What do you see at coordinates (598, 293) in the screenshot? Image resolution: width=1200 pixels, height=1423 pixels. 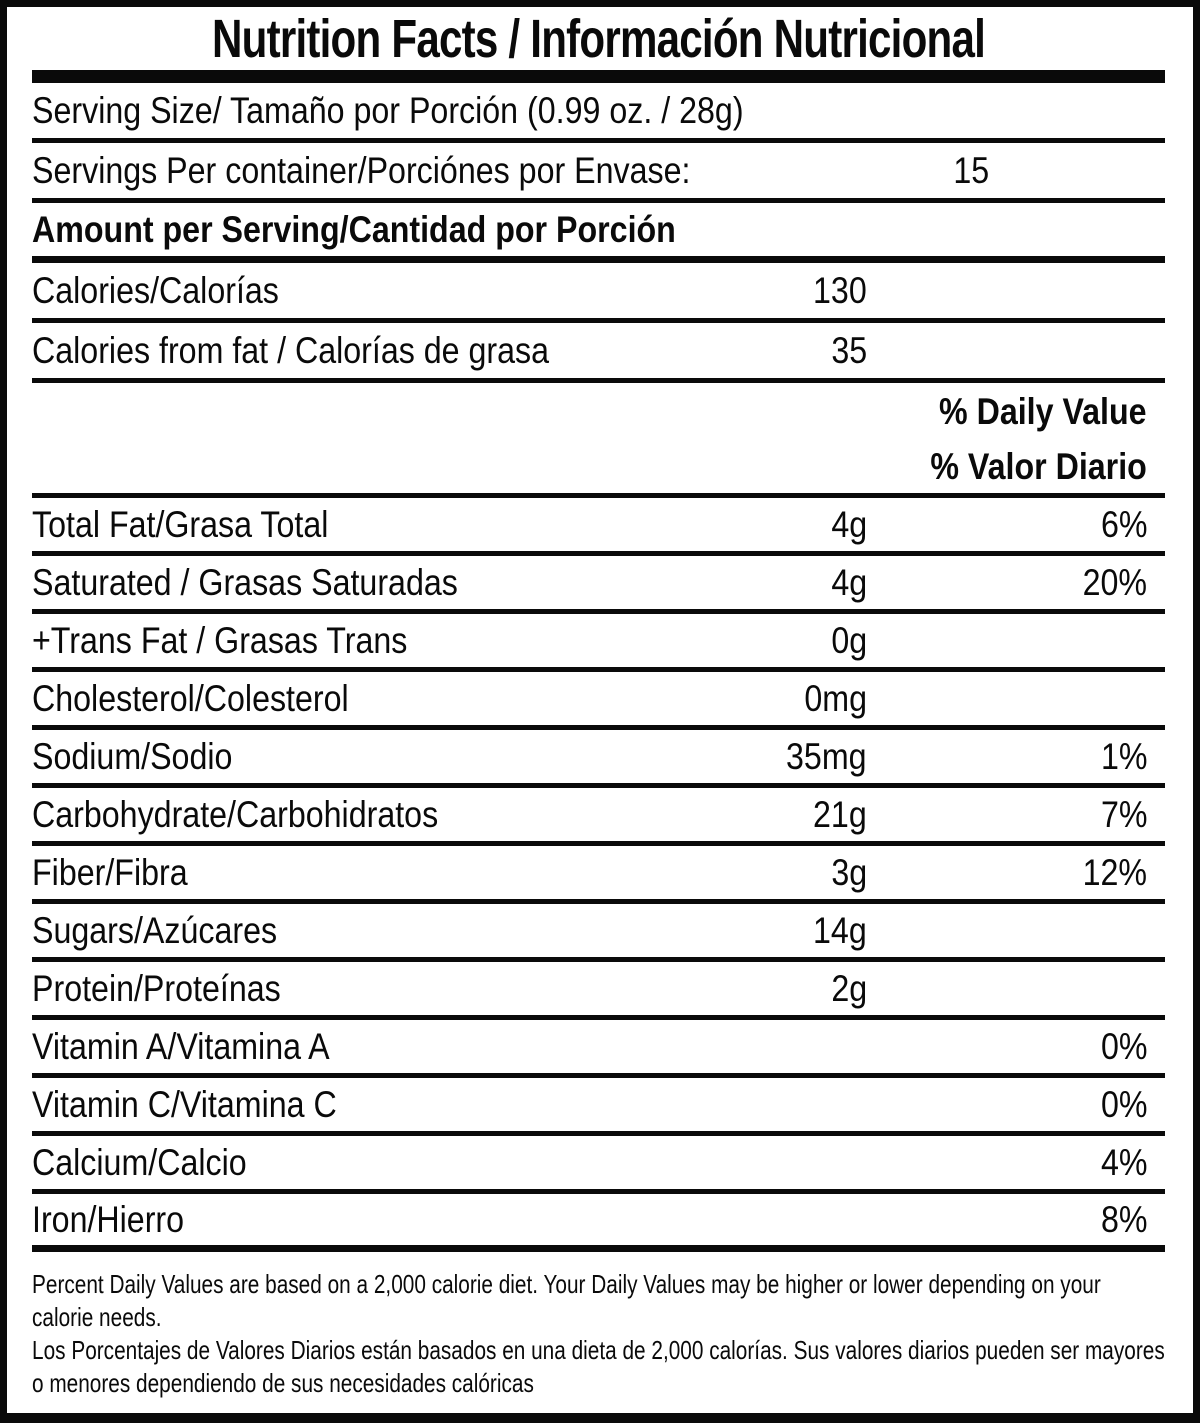 I see `row-calories: Calories/Calorías 130` at bounding box center [598, 293].